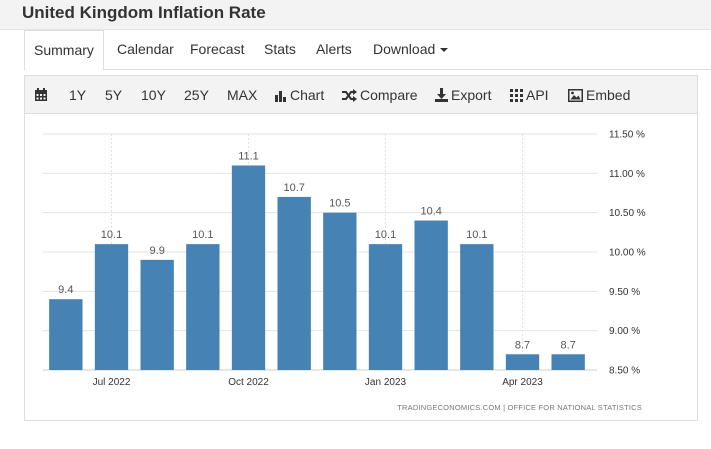 This screenshot has width=711, height=449. Describe the element at coordinates (404, 49) in the screenshot. I see `tab-download-label: Download` at that location.